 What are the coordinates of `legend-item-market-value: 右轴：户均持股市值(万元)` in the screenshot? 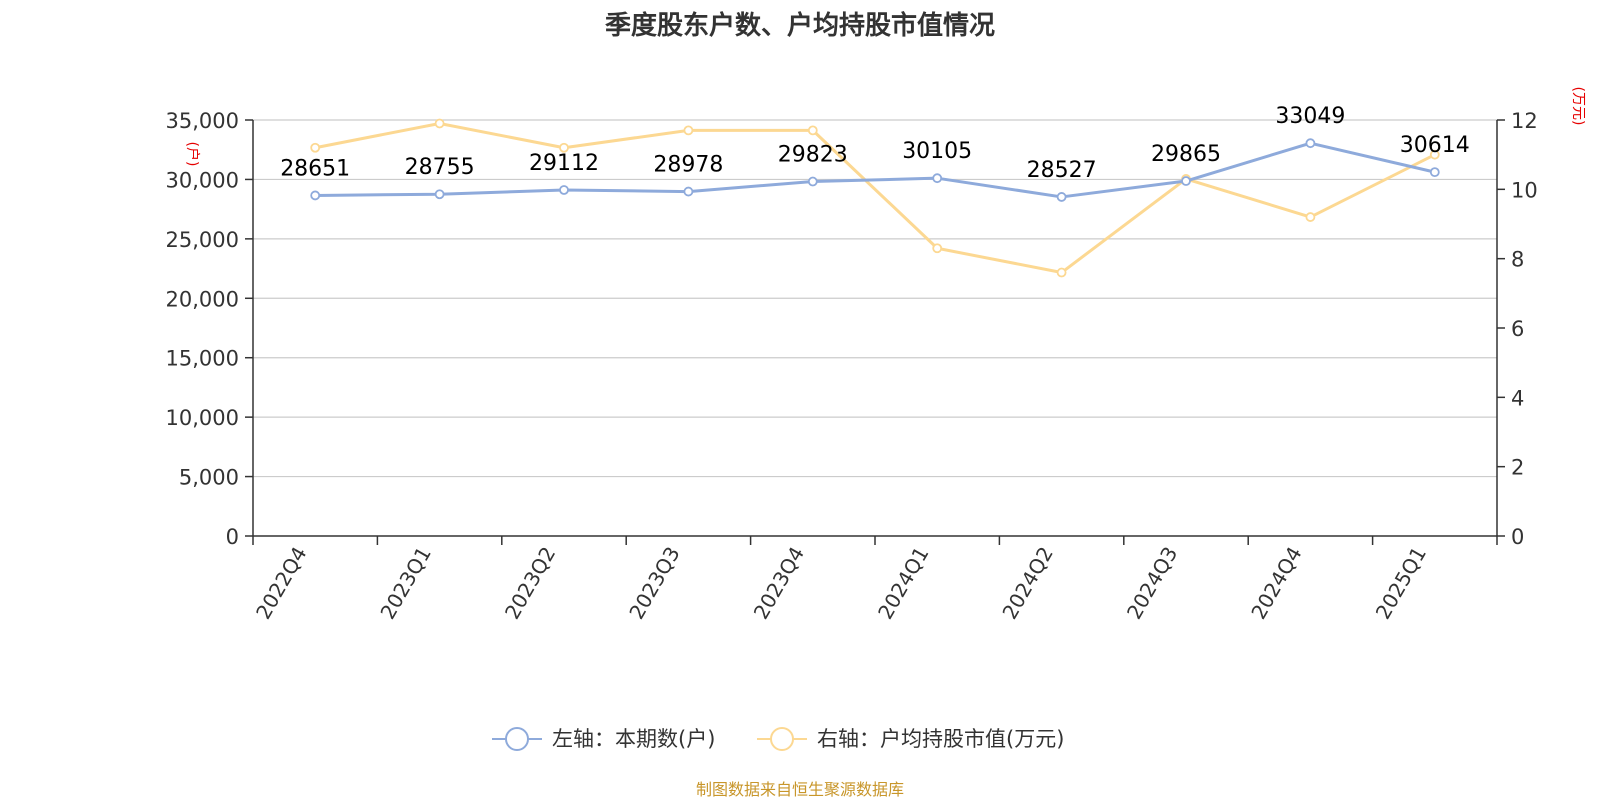 It's located at (910, 739).